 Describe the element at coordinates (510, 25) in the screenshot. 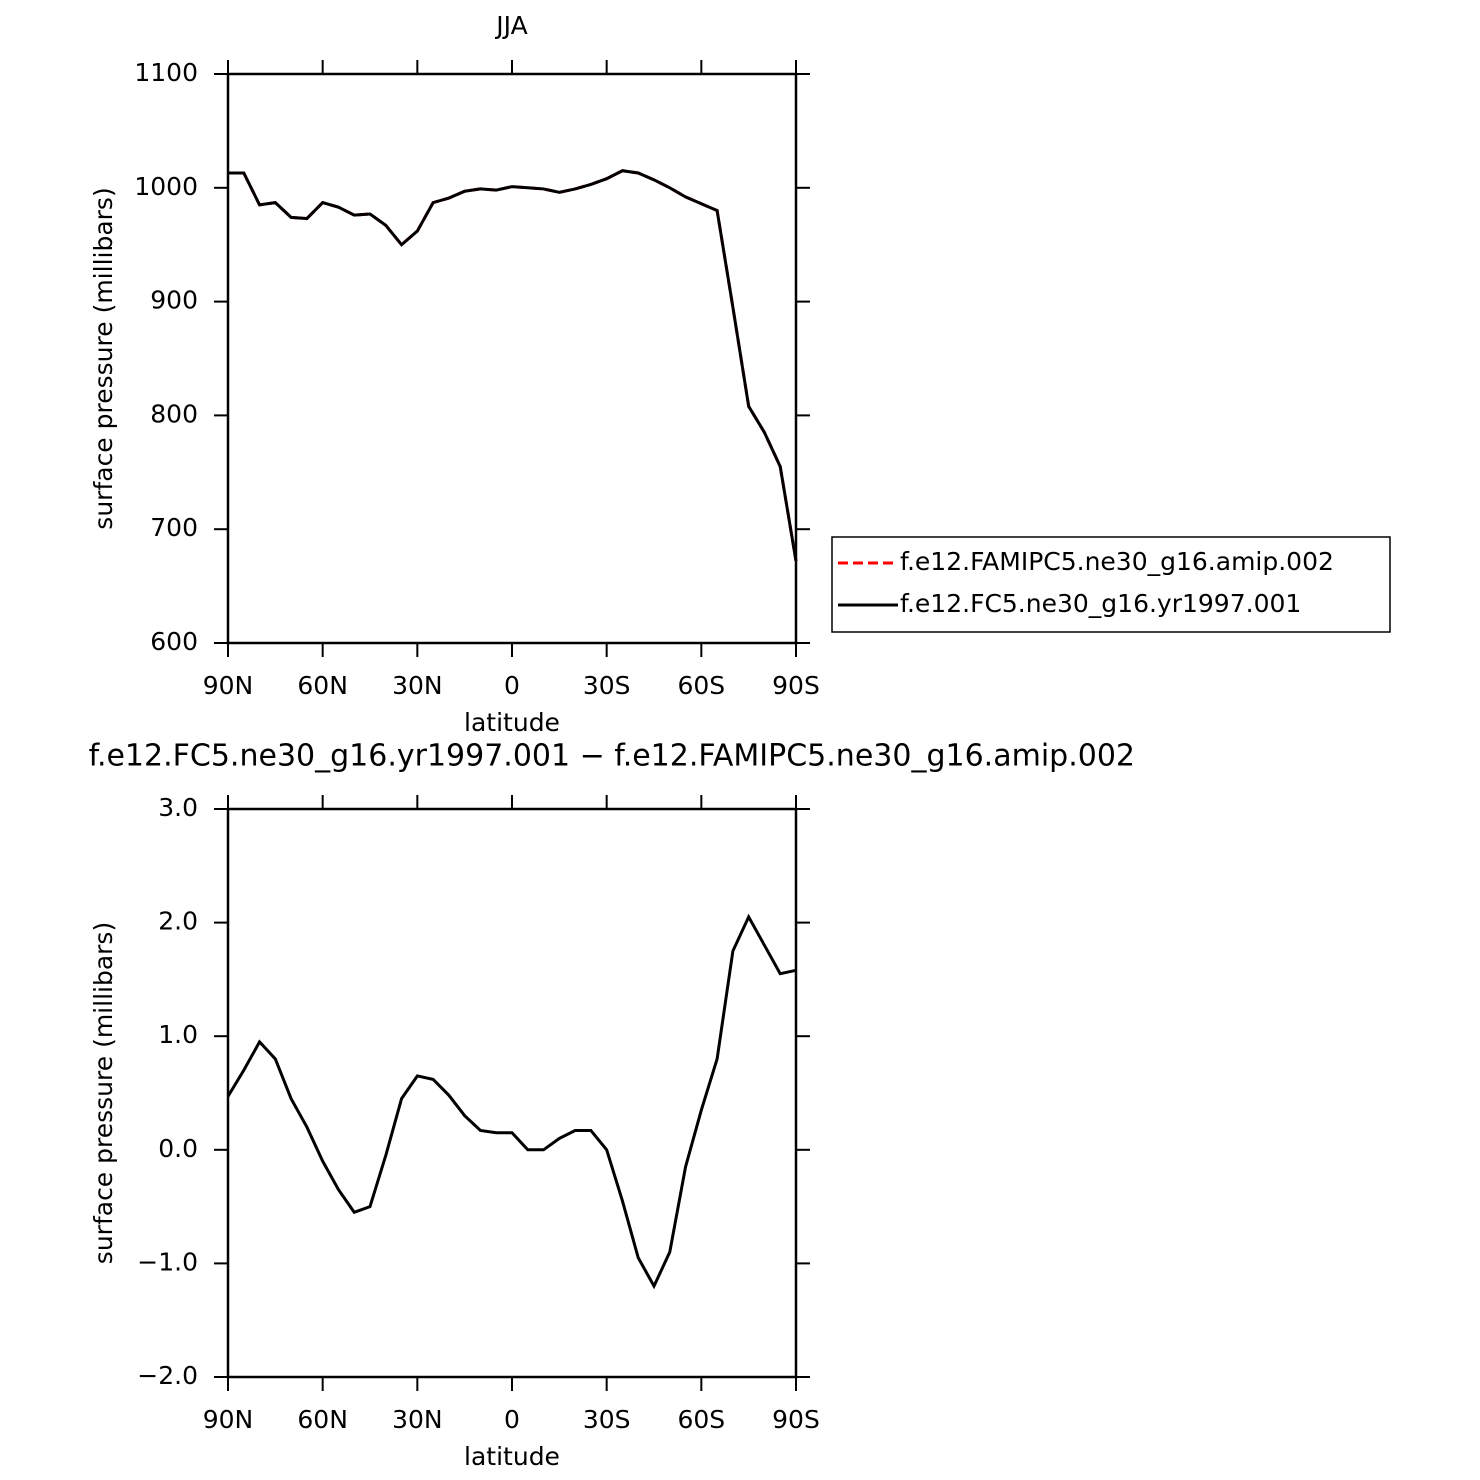

I see `chart-title: JJA` at that location.